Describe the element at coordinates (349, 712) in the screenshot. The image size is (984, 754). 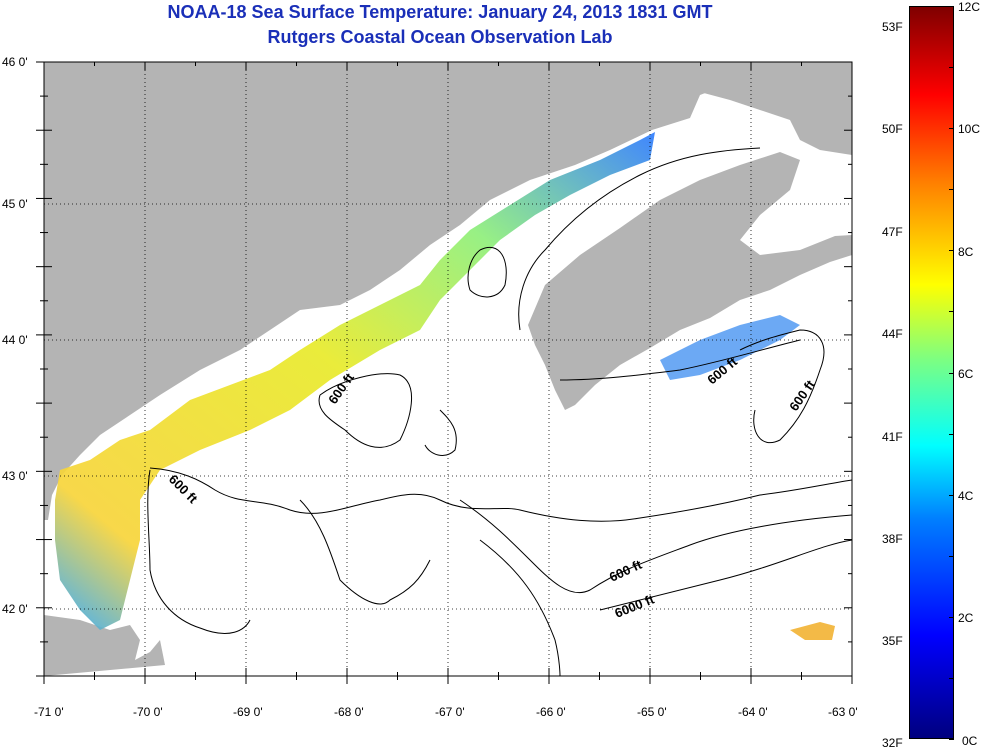
I see `lon-label: -68 0'` at that location.